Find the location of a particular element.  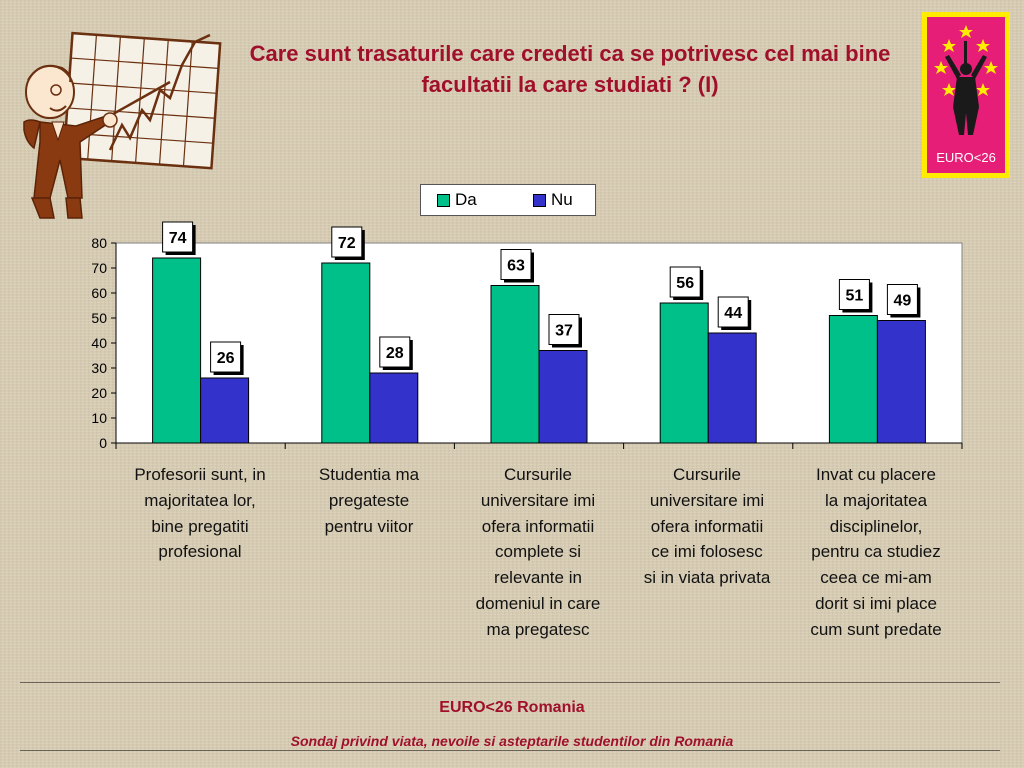

y-tick-label: 60 is located at coordinates (99, 293).